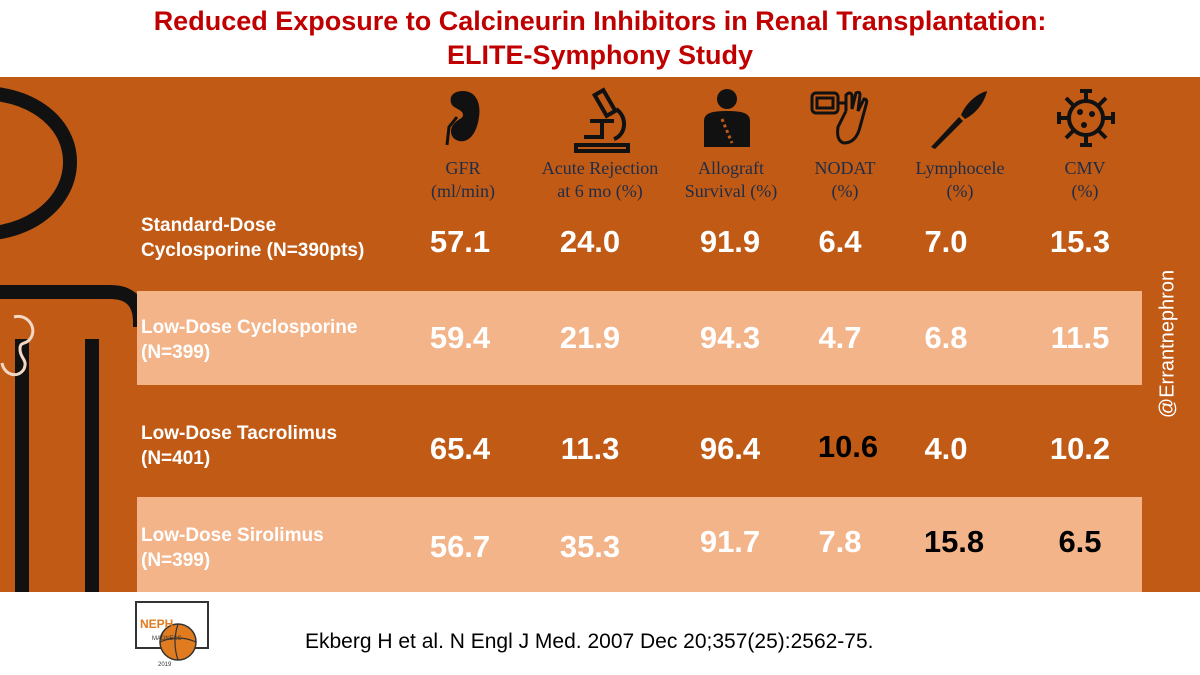  What do you see at coordinates (600, 168) in the screenshot?
I see `header-label: Acute Rejection` at bounding box center [600, 168].